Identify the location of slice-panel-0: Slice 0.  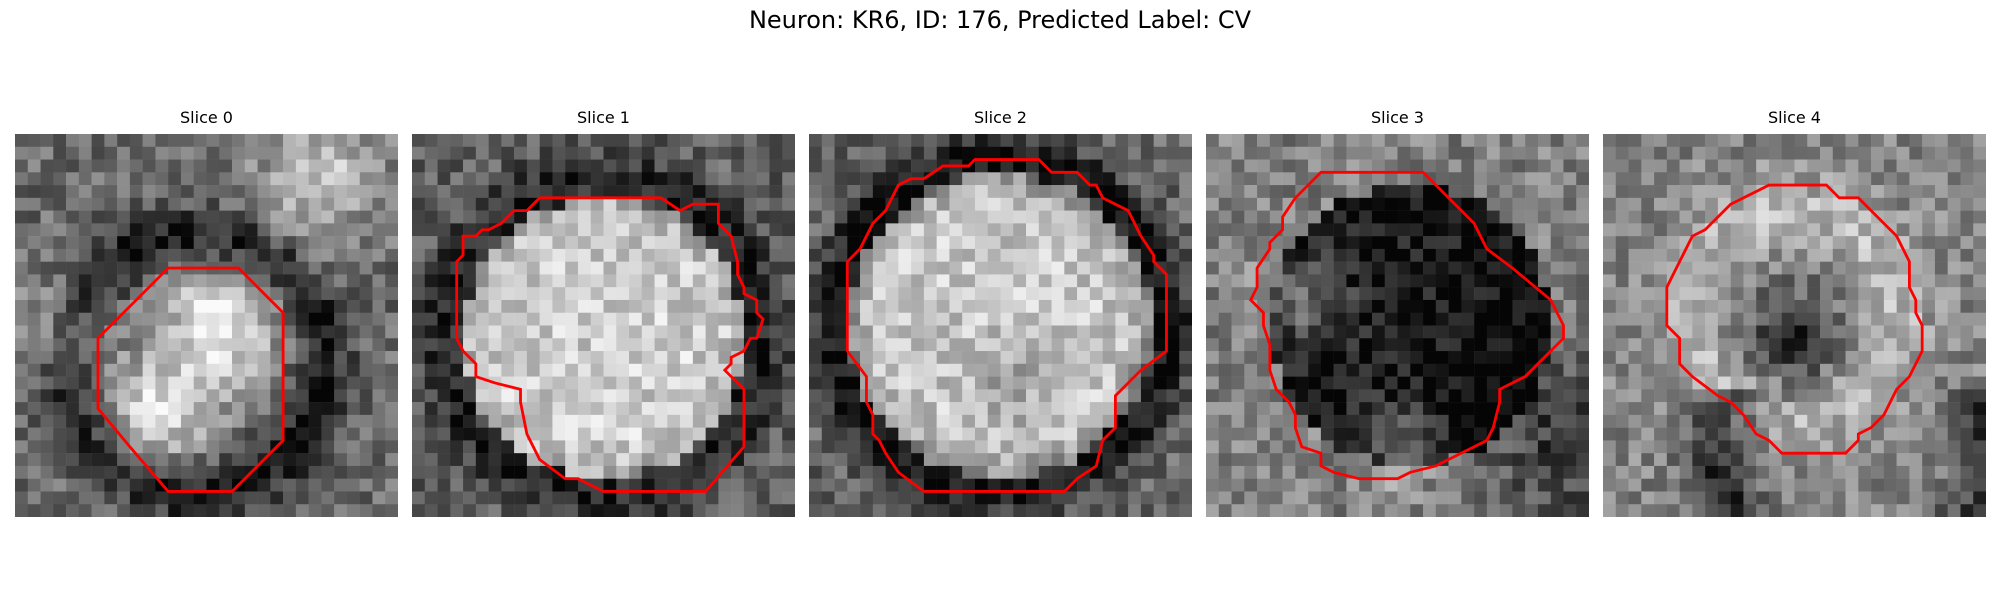
(206, 313).